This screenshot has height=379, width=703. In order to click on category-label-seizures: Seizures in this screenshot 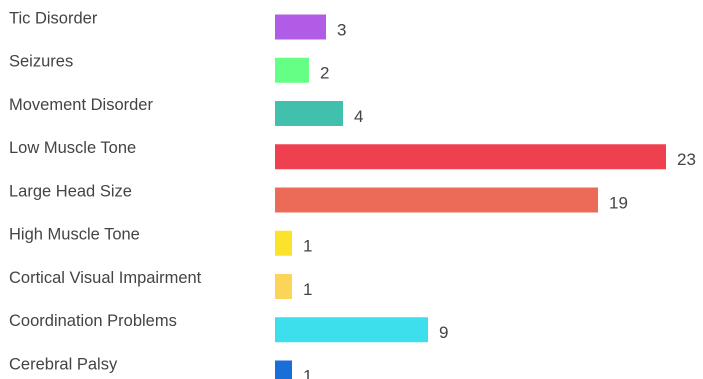, I will do `click(41, 62)`.